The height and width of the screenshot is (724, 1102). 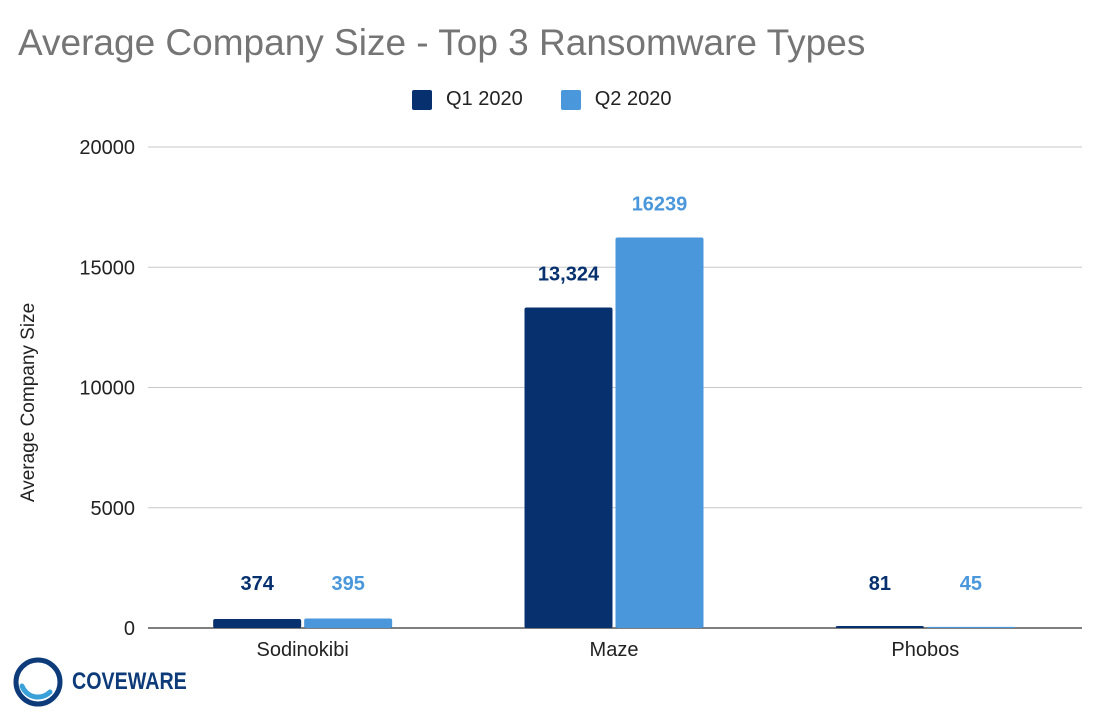 I want to click on data-label: 81, so click(x=880, y=584).